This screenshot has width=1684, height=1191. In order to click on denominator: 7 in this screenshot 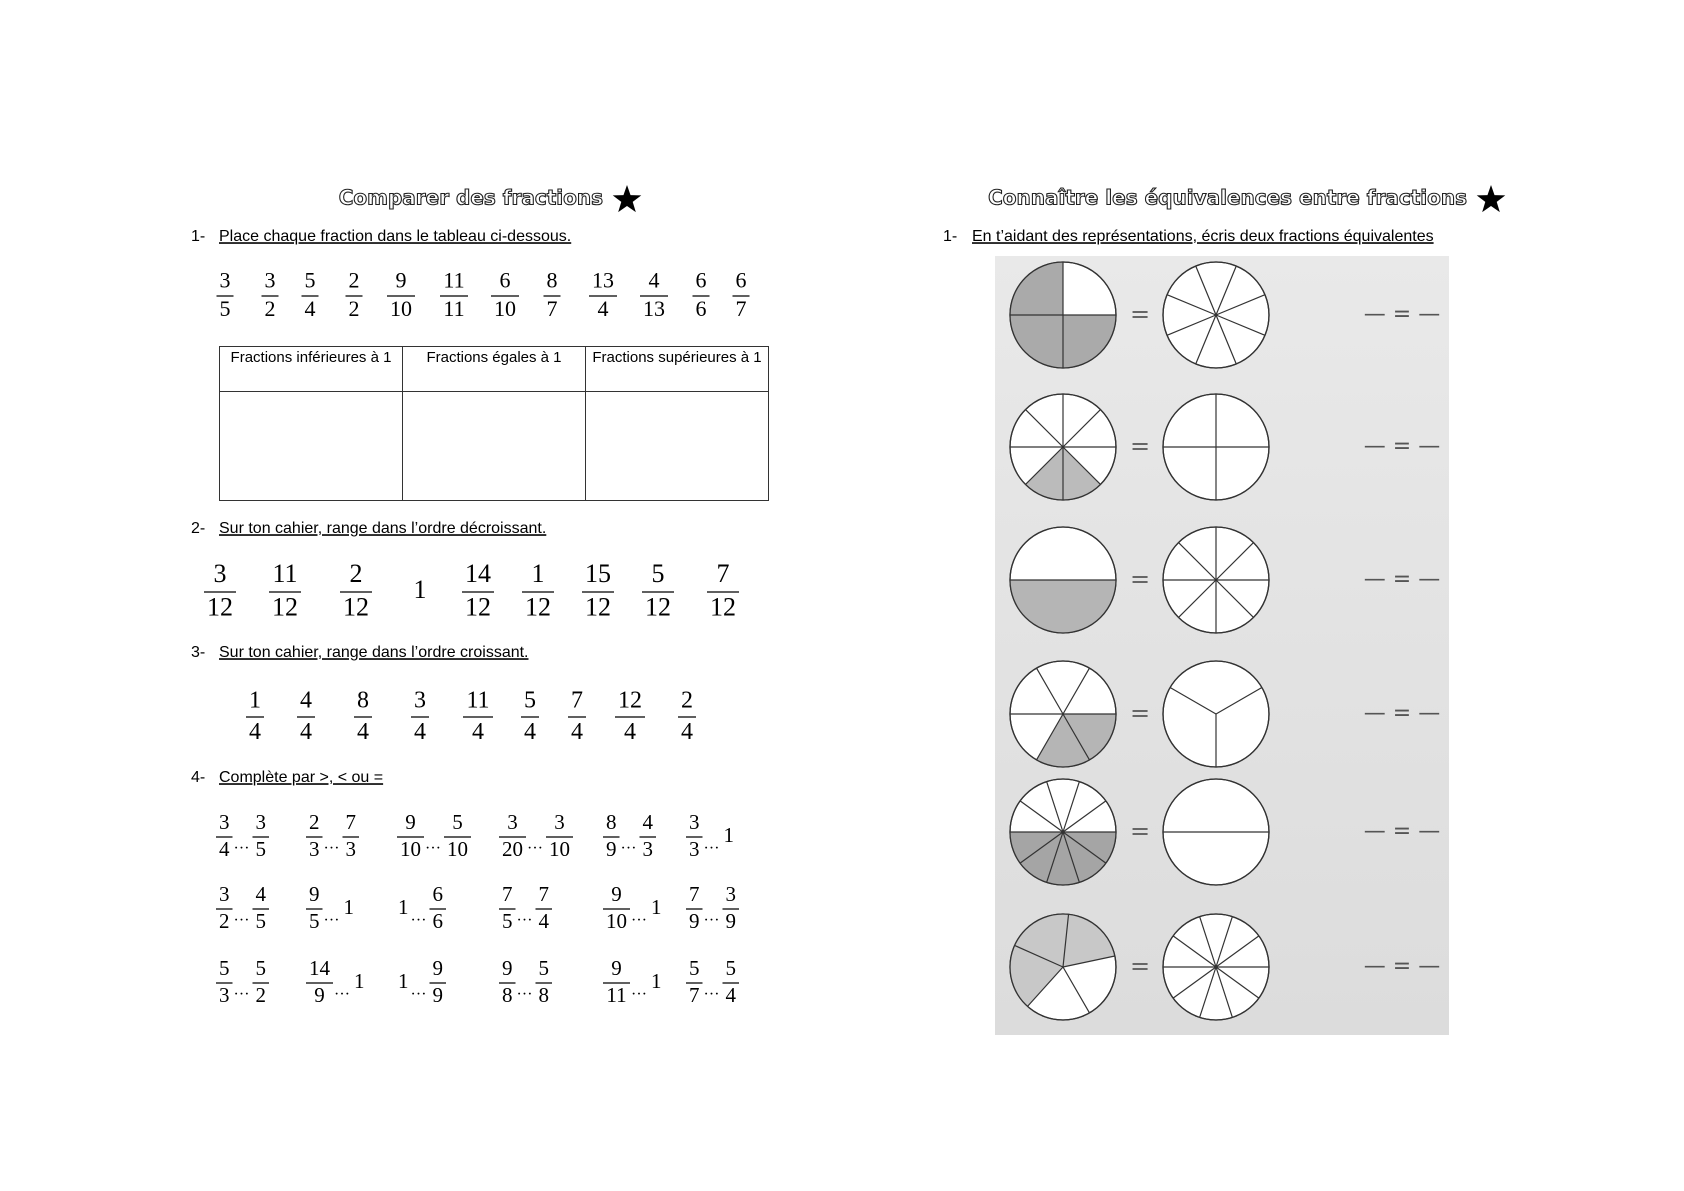, I will do `click(552, 308)`.